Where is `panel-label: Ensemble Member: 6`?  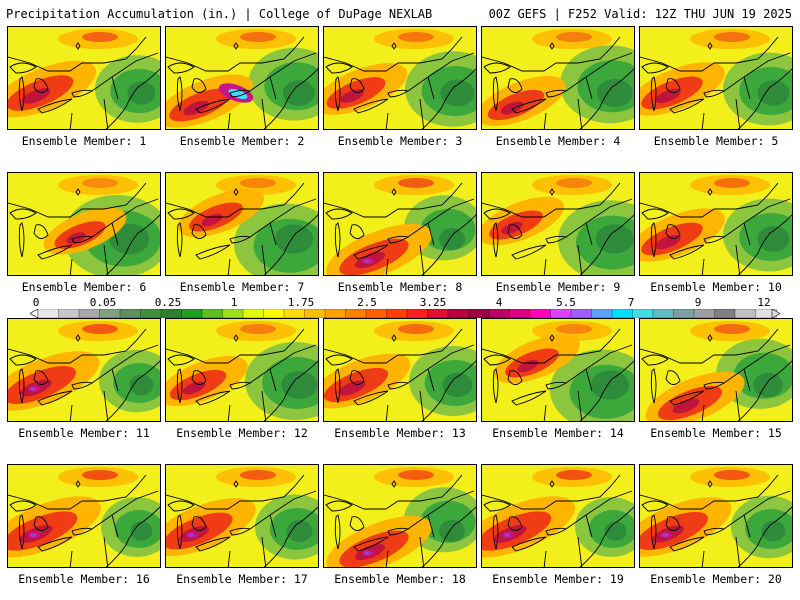
panel-label: Ensemble Member: 6 is located at coordinates (84, 287).